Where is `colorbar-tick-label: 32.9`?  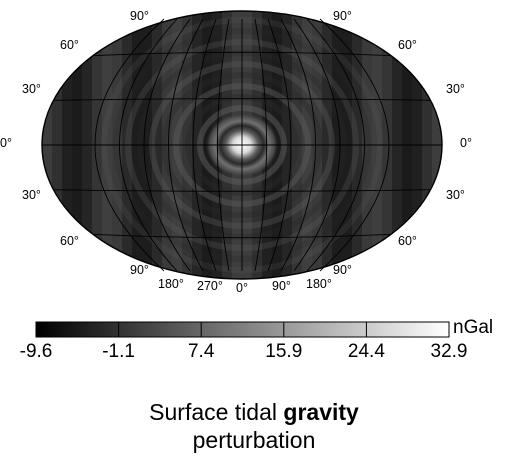 colorbar-tick-label: 32.9 is located at coordinates (449, 351).